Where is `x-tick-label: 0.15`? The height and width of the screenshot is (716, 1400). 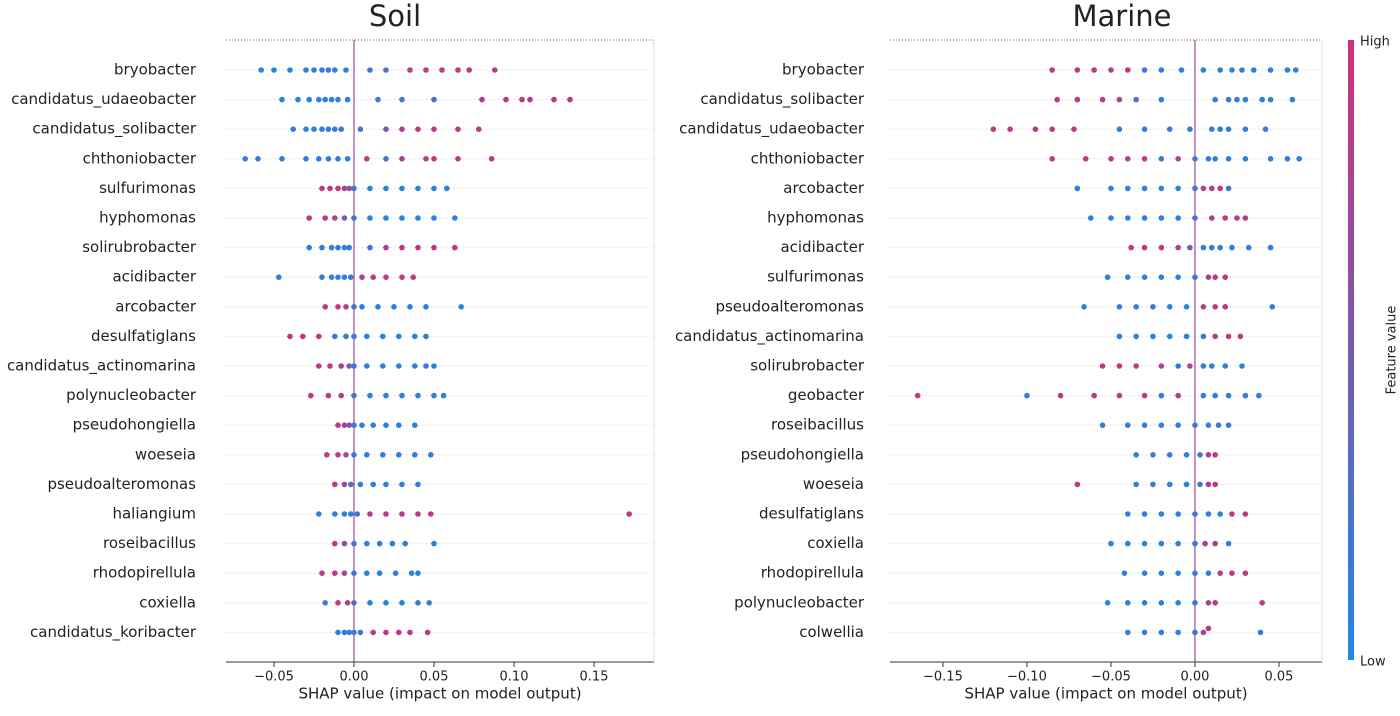 x-tick-label: 0.15 is located at coordinates (594, 677).